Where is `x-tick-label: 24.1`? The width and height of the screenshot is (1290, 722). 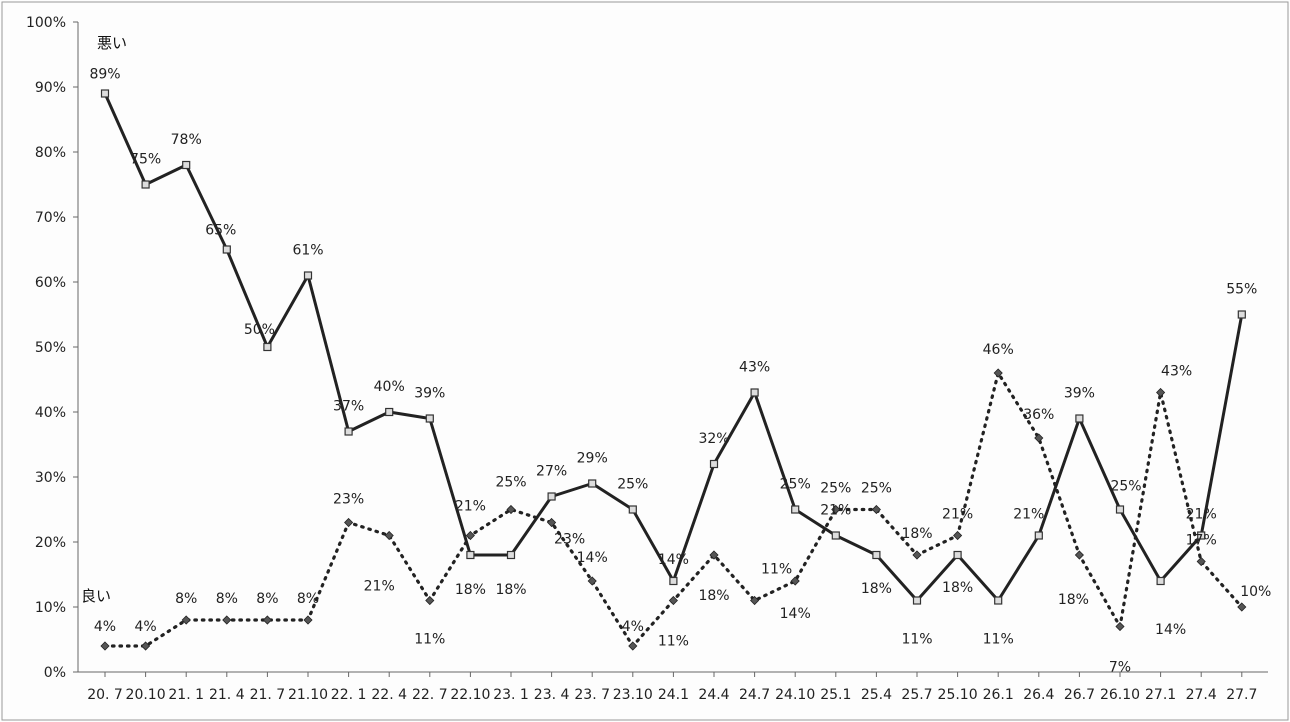
x-tick-label: 24.1 is located at coordinates (673, 695).